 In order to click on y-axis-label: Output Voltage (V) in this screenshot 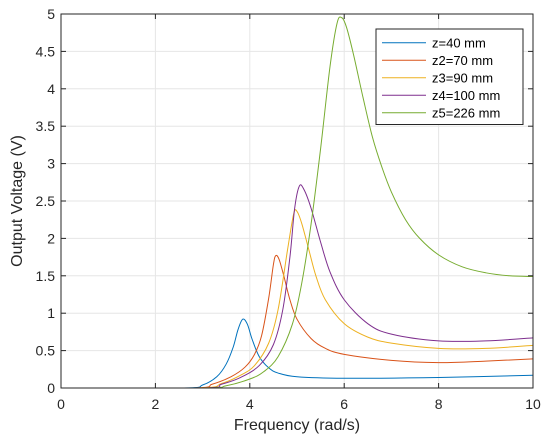, I will do `click(17, 201)`.